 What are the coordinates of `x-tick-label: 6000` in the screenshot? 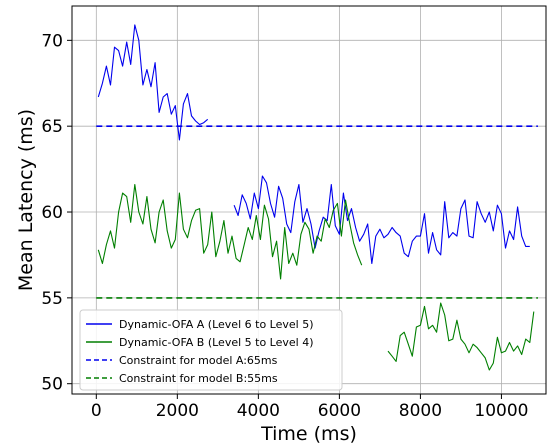 It's located at (339, 411).